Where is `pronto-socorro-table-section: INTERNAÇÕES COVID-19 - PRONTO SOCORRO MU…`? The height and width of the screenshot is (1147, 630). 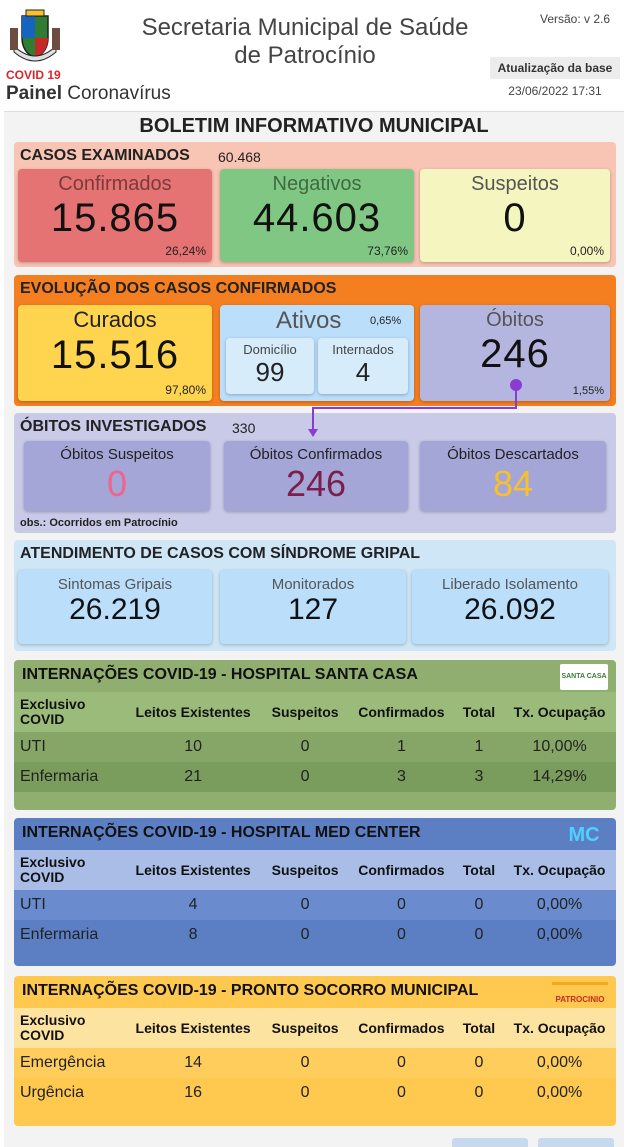 pronto-socorro-table-section: INTERNAÇÕES COVID-19 - PRONTO SOCORRO MU… is located at coordinates (315, 1051).